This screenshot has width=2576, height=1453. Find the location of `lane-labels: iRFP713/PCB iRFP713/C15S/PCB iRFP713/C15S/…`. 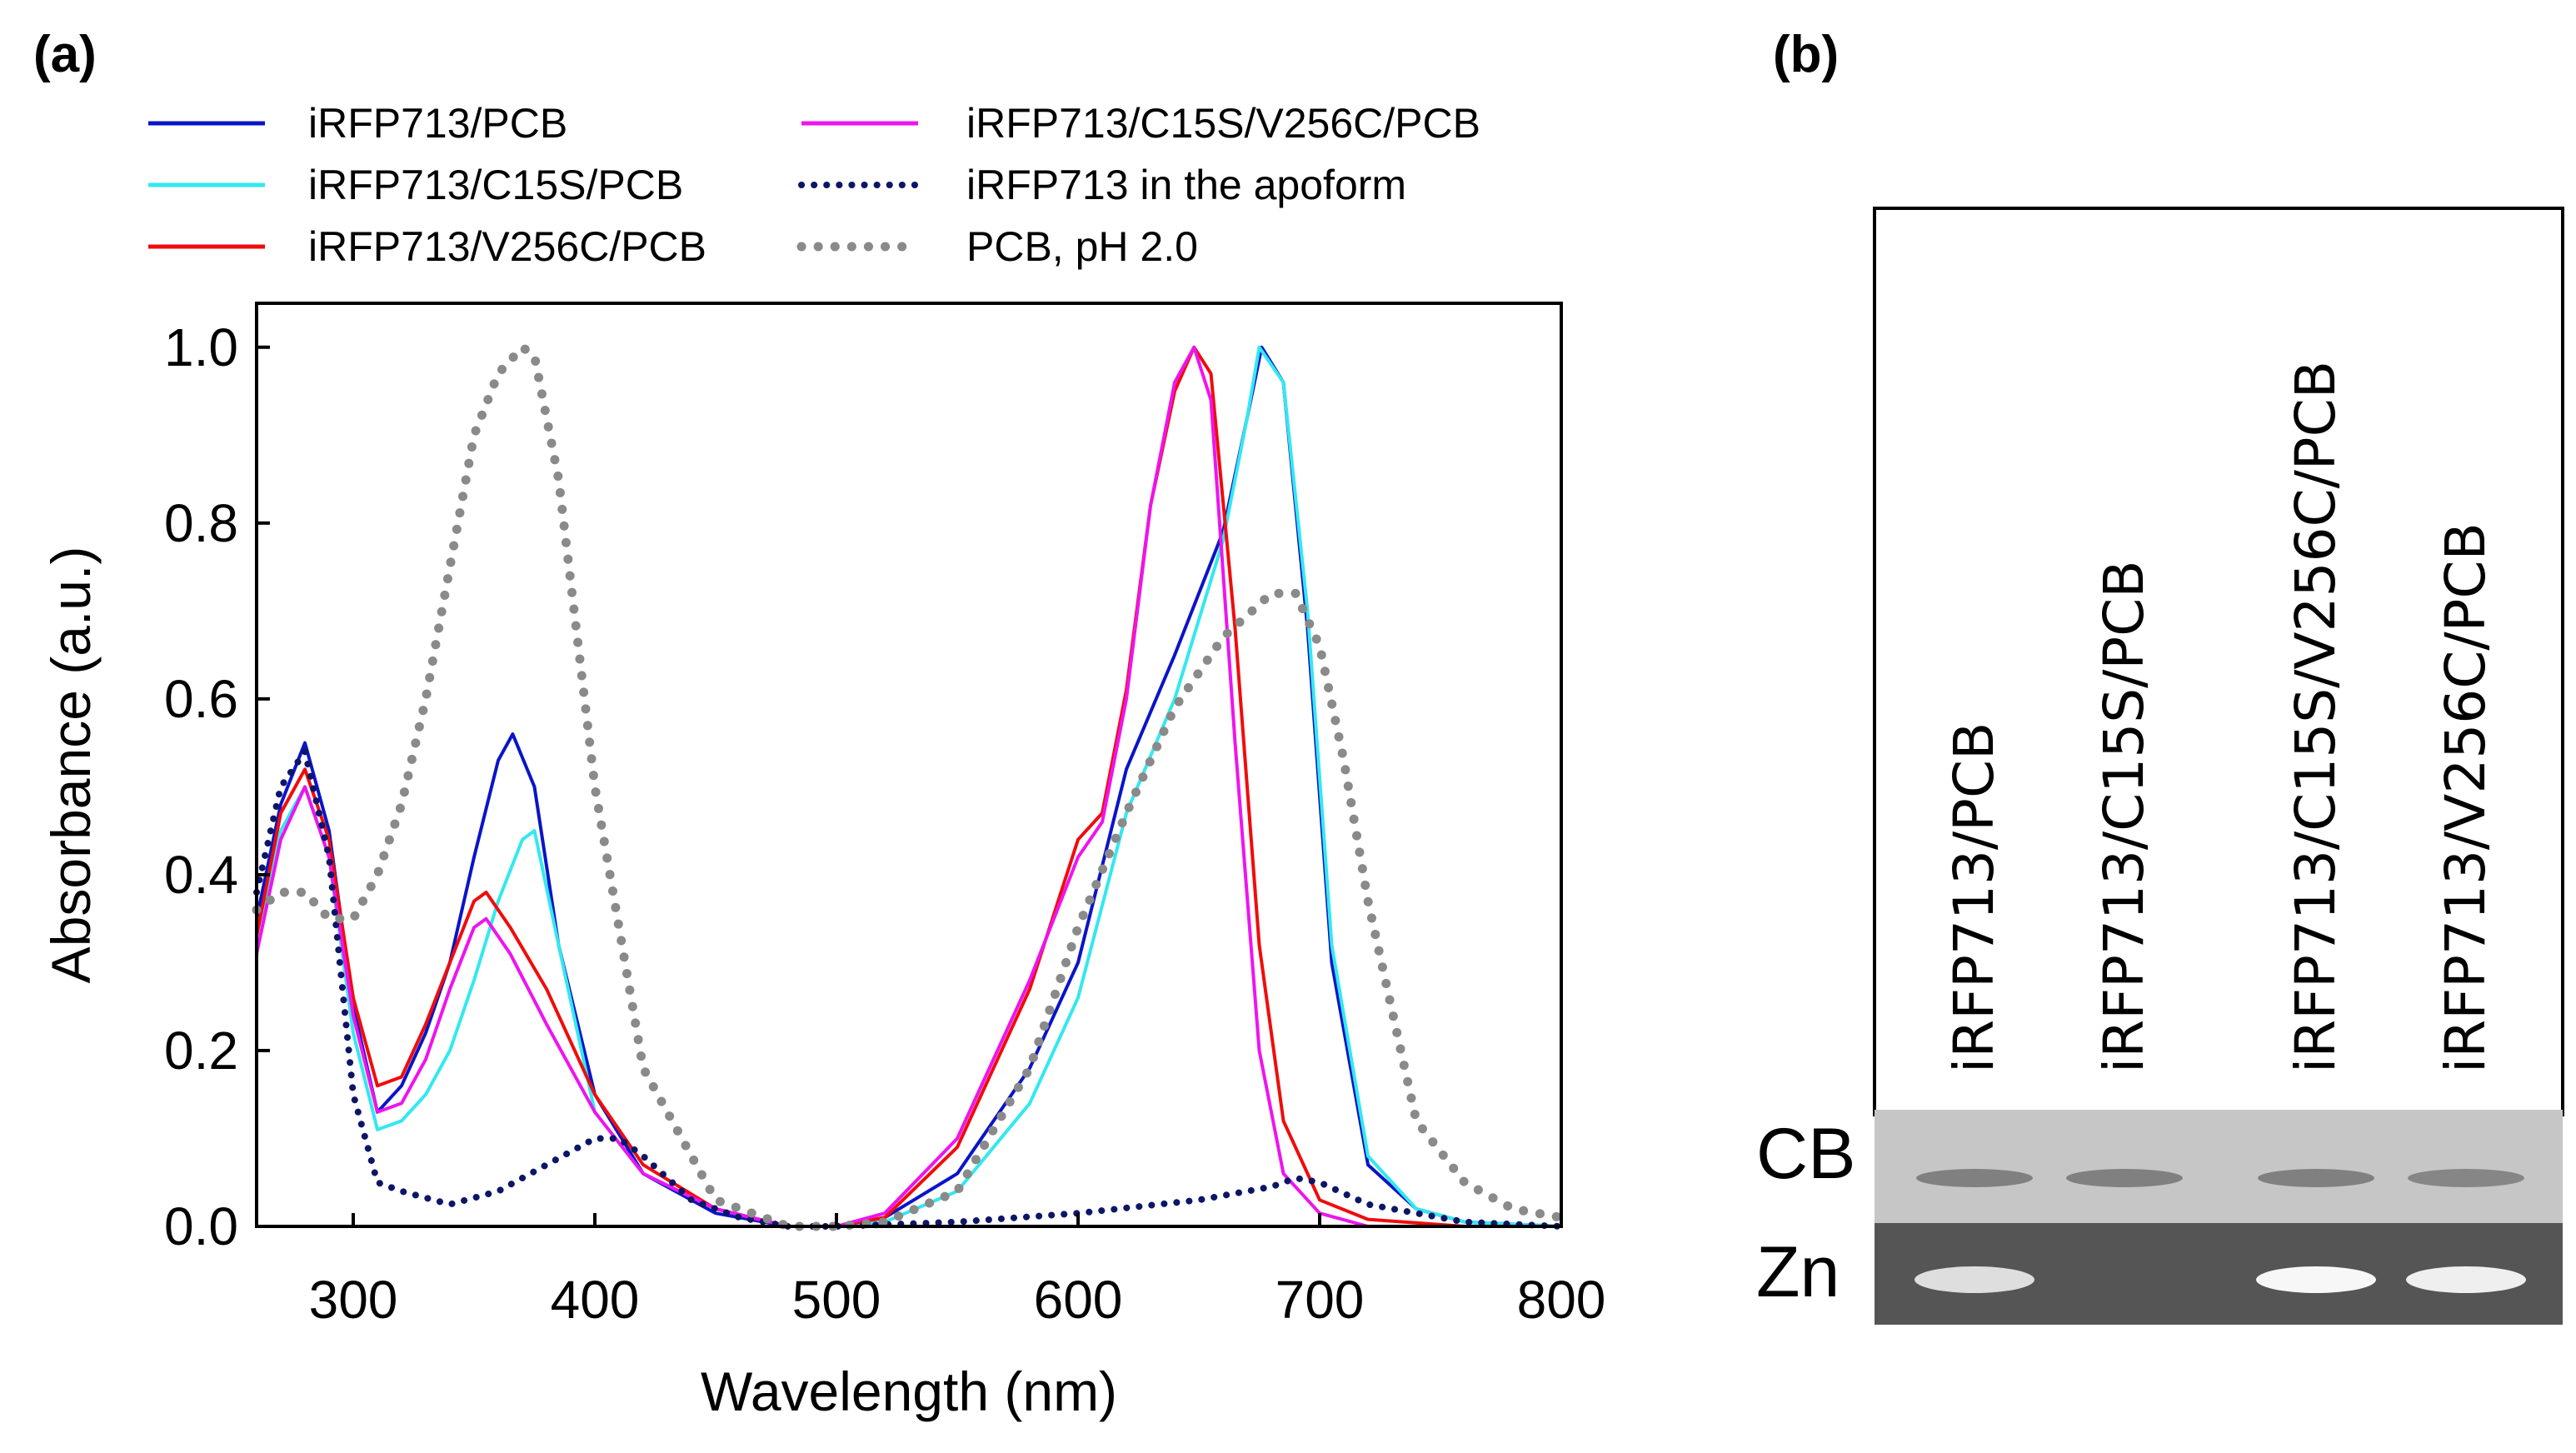

lane-labels: iRFP713/PCB iRFP713/C15S/PCB iRFP713/C15S/… is located at coordinates (2220, 717).